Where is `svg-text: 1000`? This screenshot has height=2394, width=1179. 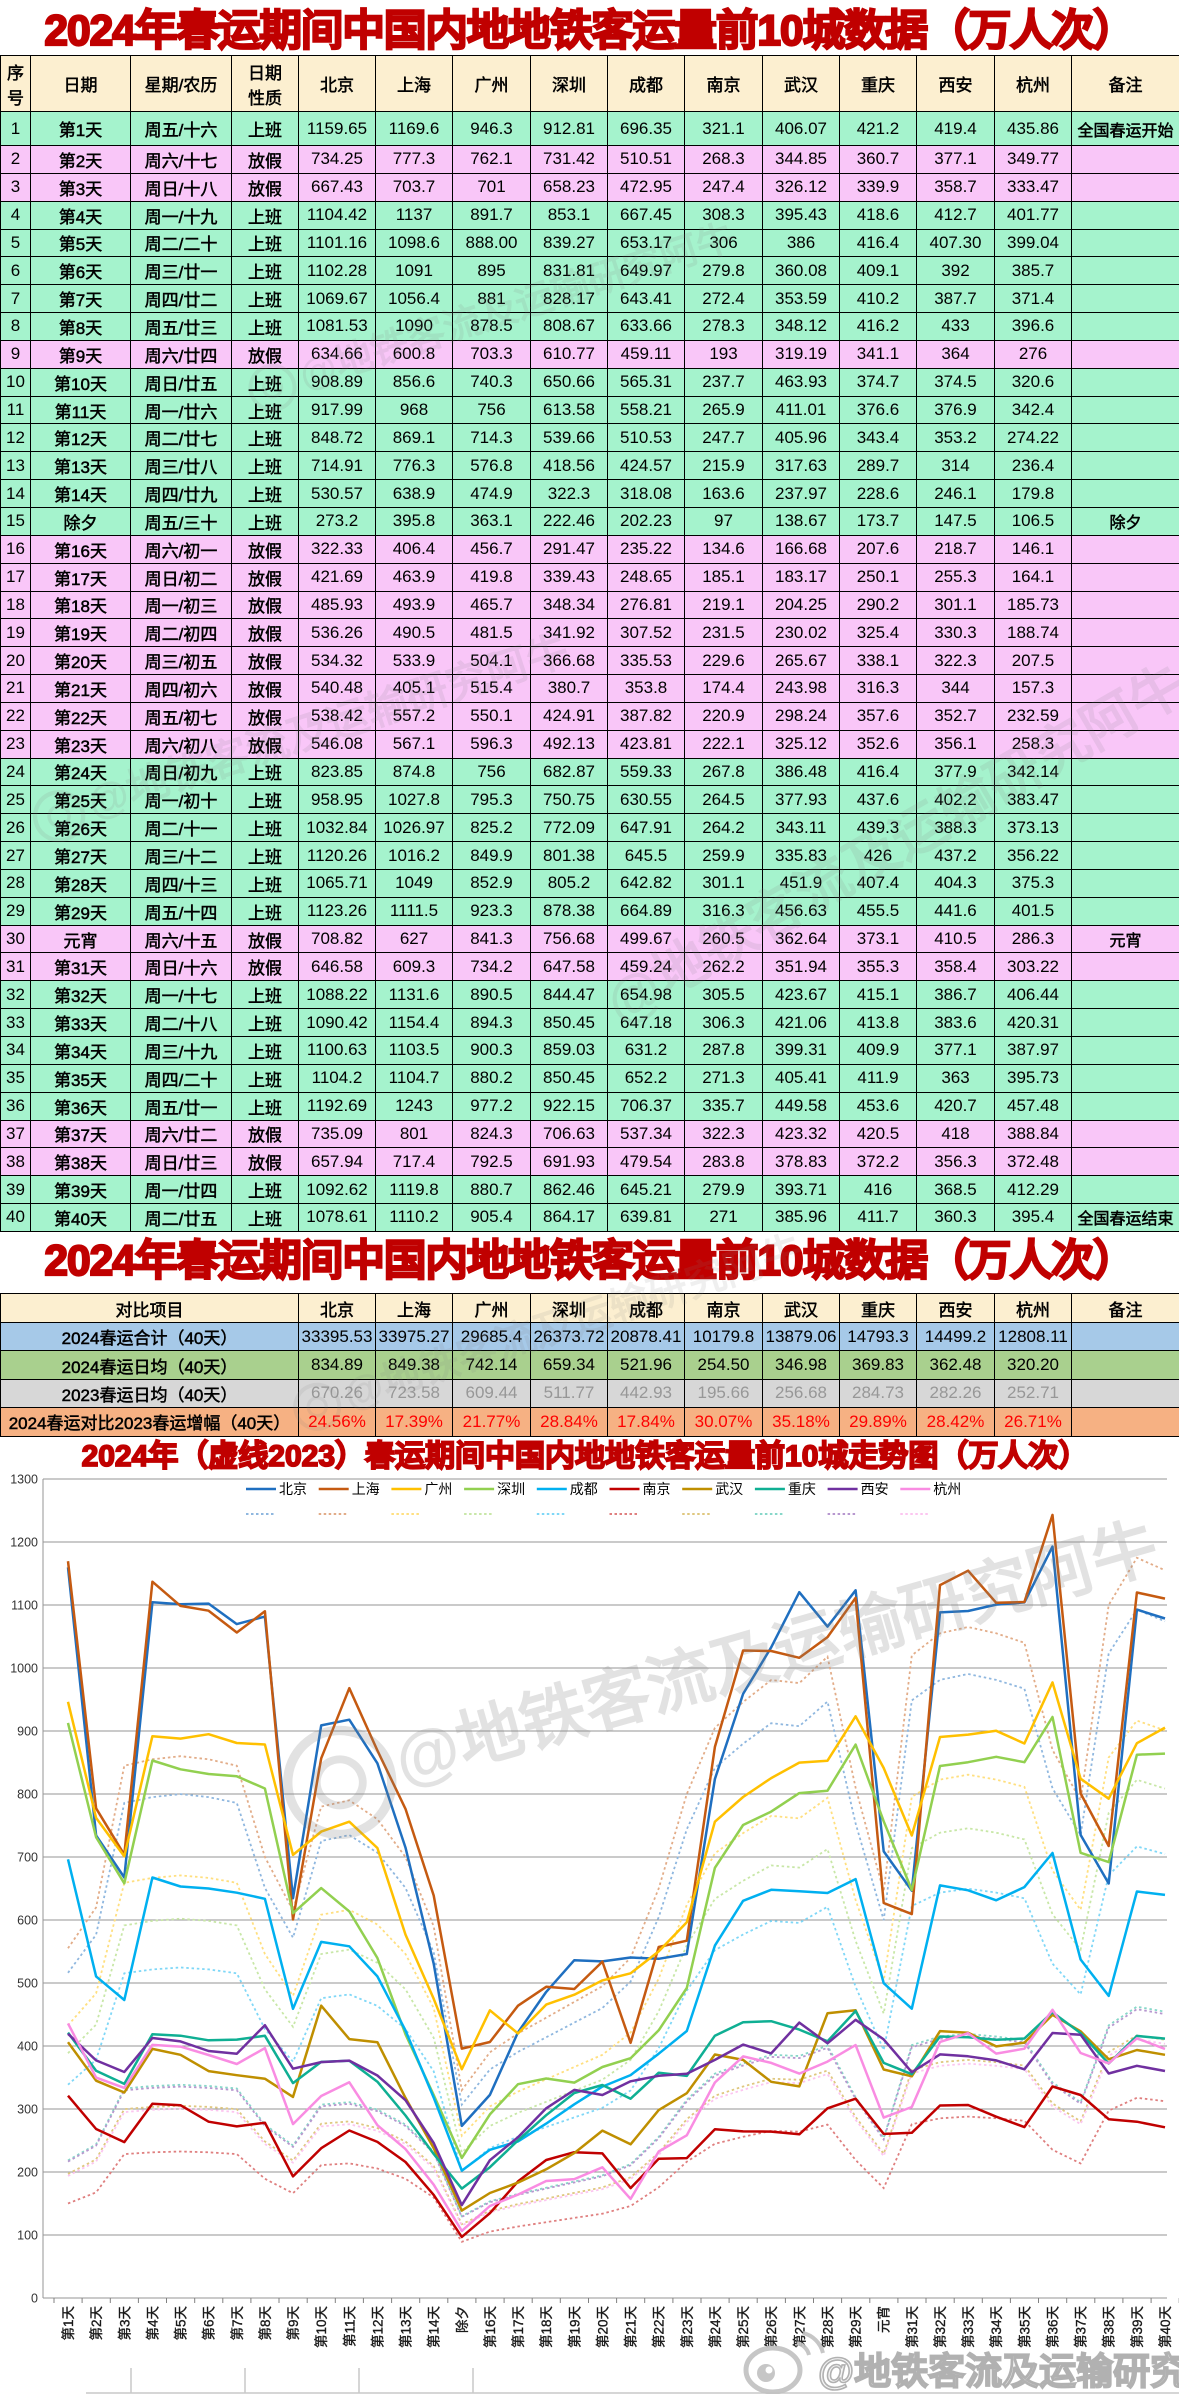
svg-text: 1000 is located at coordinates (24, 1669).